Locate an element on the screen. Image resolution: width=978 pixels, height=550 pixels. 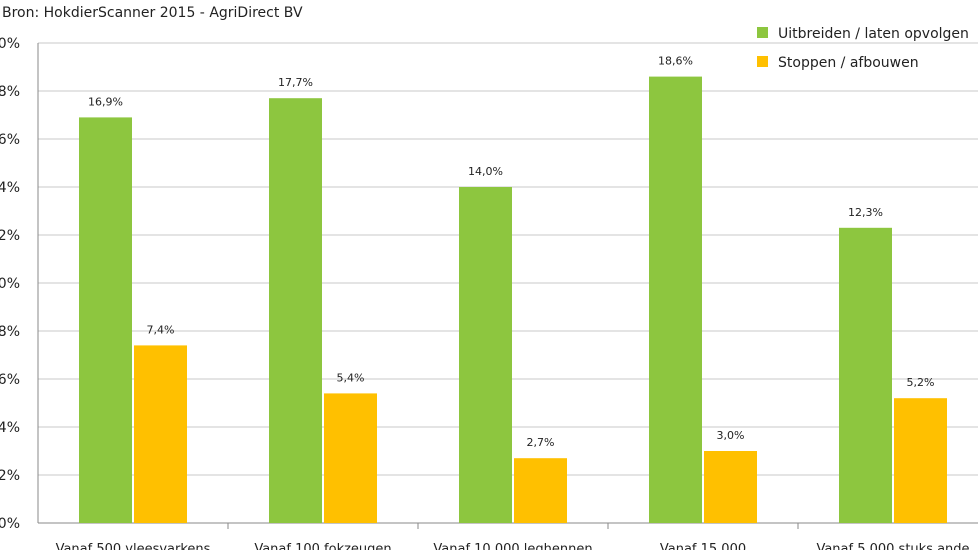
data-label: 5,2% is located at coordinates (921, 382).